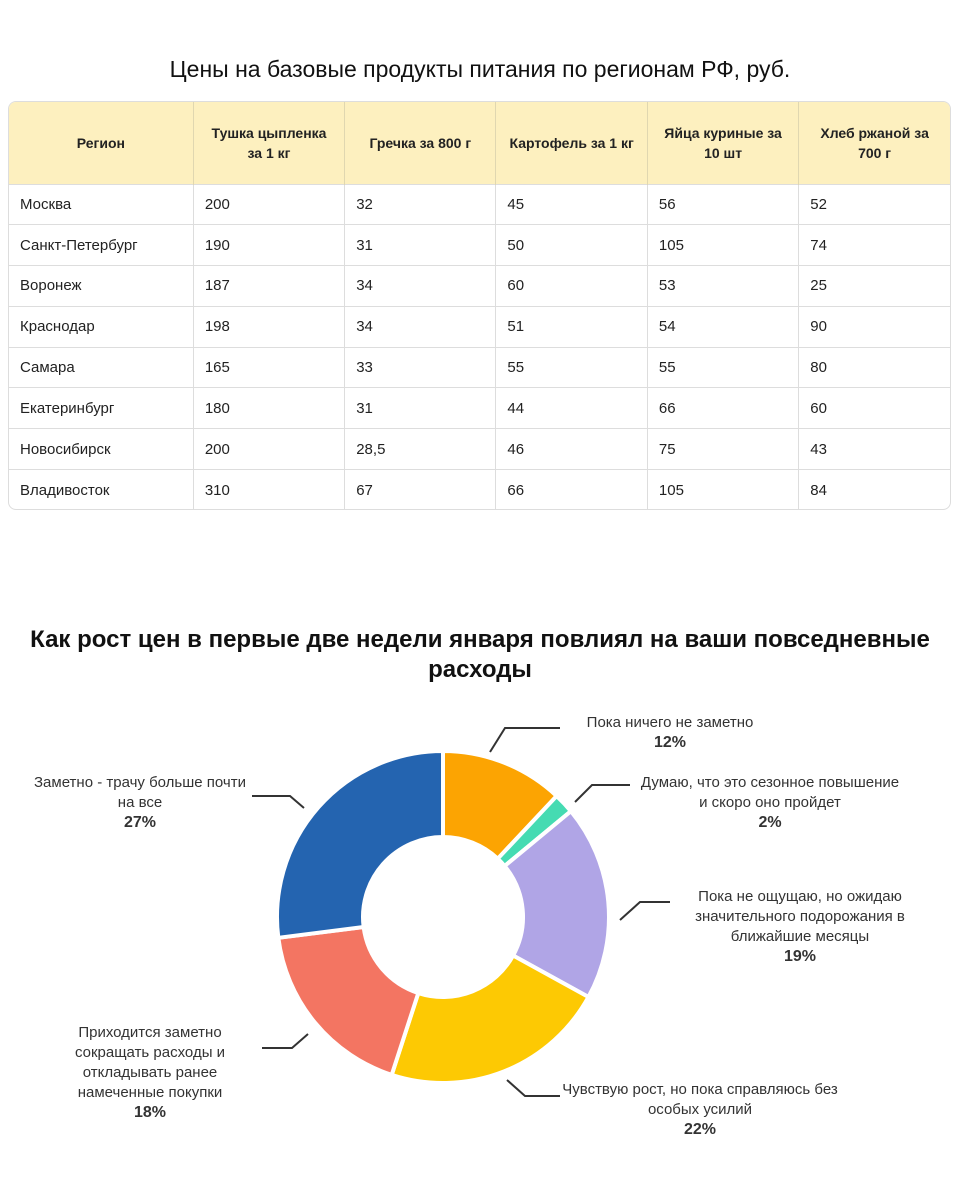 This screenshot has height=1200, width=960. I want to click on table-row: Санкт-Петербург 190 31 50 105 74, so click(479, 245).